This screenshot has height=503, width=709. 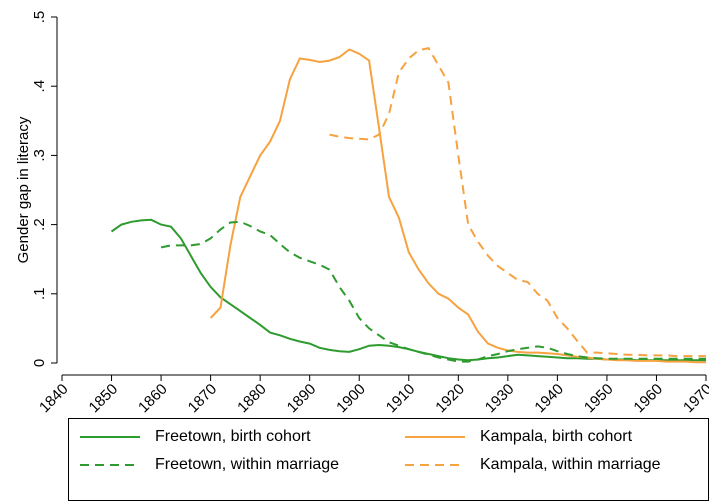 What do you see at coordinates (247, 464) in the screenshot?
I see `legend-label: Freetown, within marriage` at bounding box center [247, 464].